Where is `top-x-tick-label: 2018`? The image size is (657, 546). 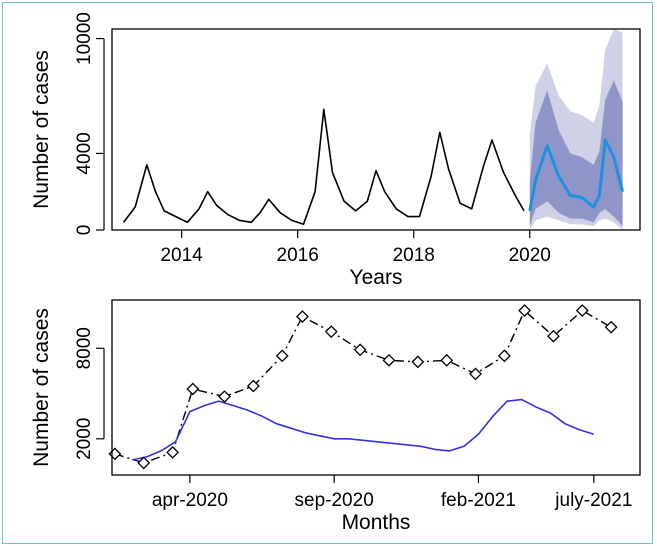
top-x-tick-label: 2018 is located at coordinates (414, 255).